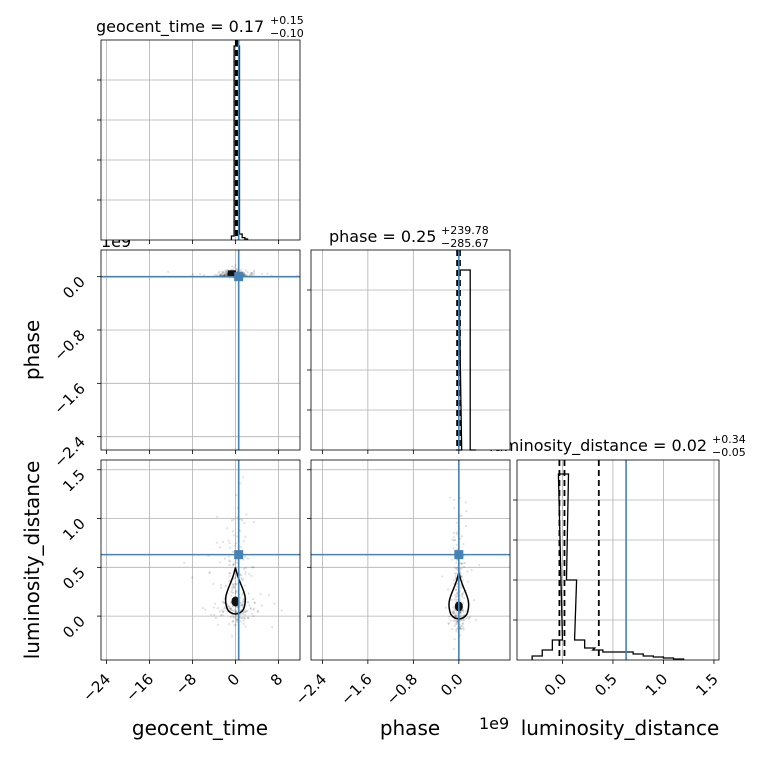 The image size is (760, 760). Describe the element at coordinates (231, 274) in the screenshot. I see `density-core-phase_vs_geocent_time` at that location.